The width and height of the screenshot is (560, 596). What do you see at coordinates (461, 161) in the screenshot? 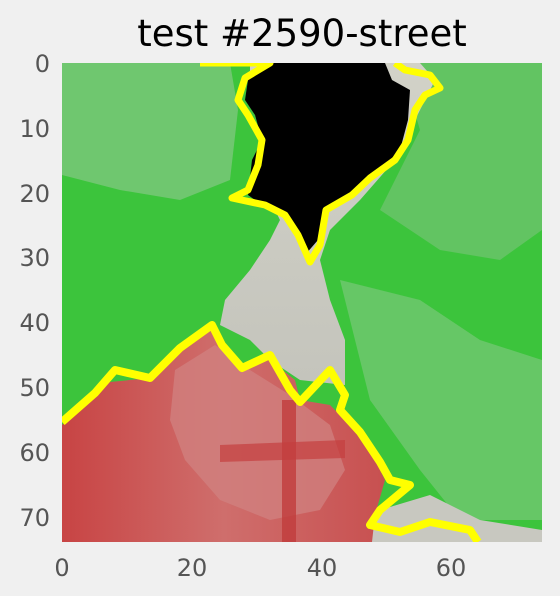
I see `vegetation-light-region-right` at bounding box center [461, 161].